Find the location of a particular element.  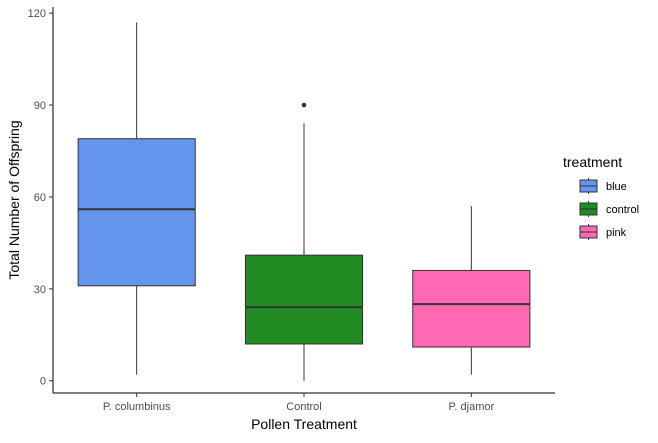

legend-item-pink: pink is located at coordinates (603, 232).